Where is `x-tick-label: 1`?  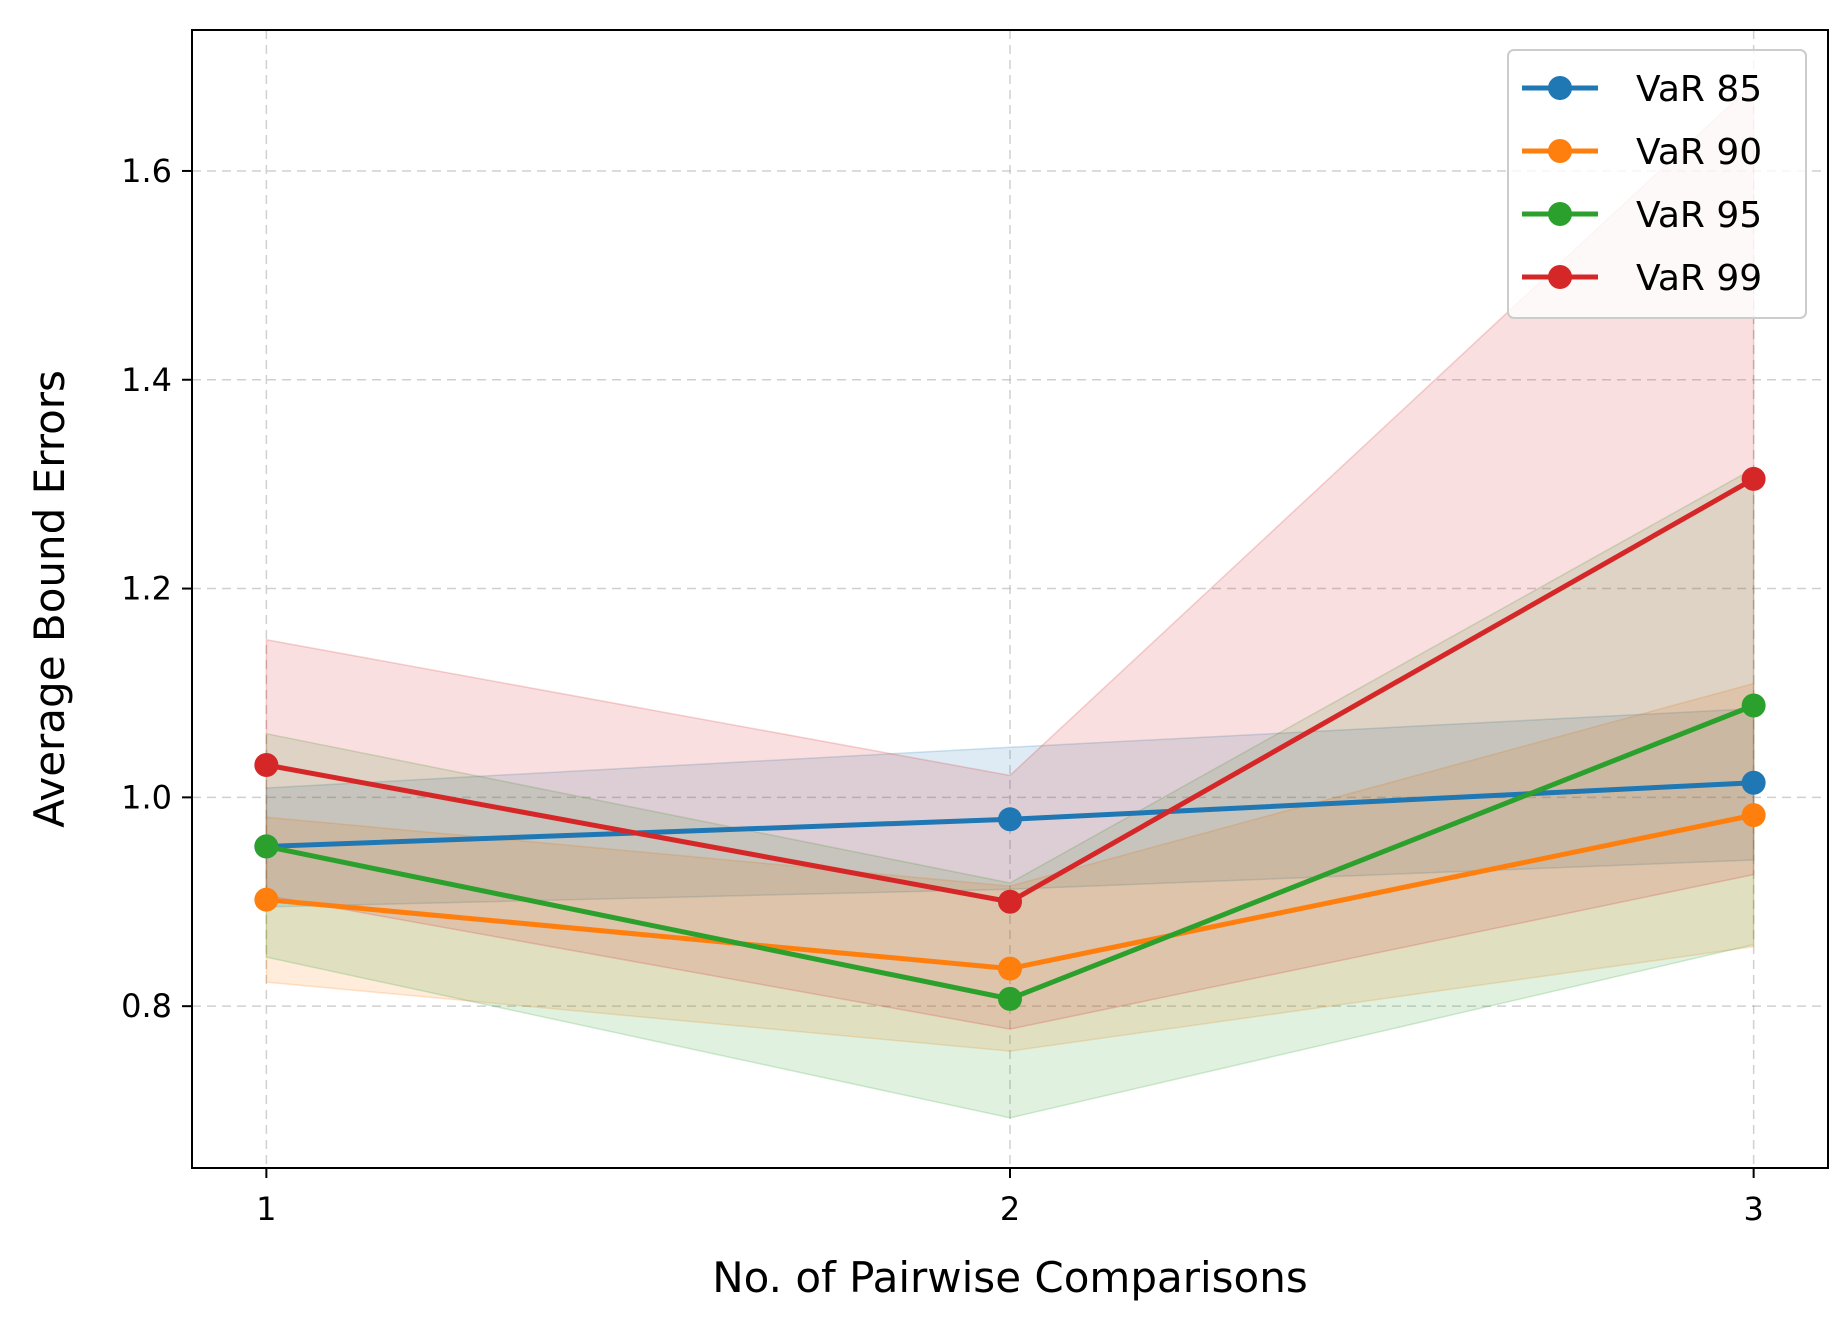 x-tick-label: 1 is located at coordinates (266, 1209).